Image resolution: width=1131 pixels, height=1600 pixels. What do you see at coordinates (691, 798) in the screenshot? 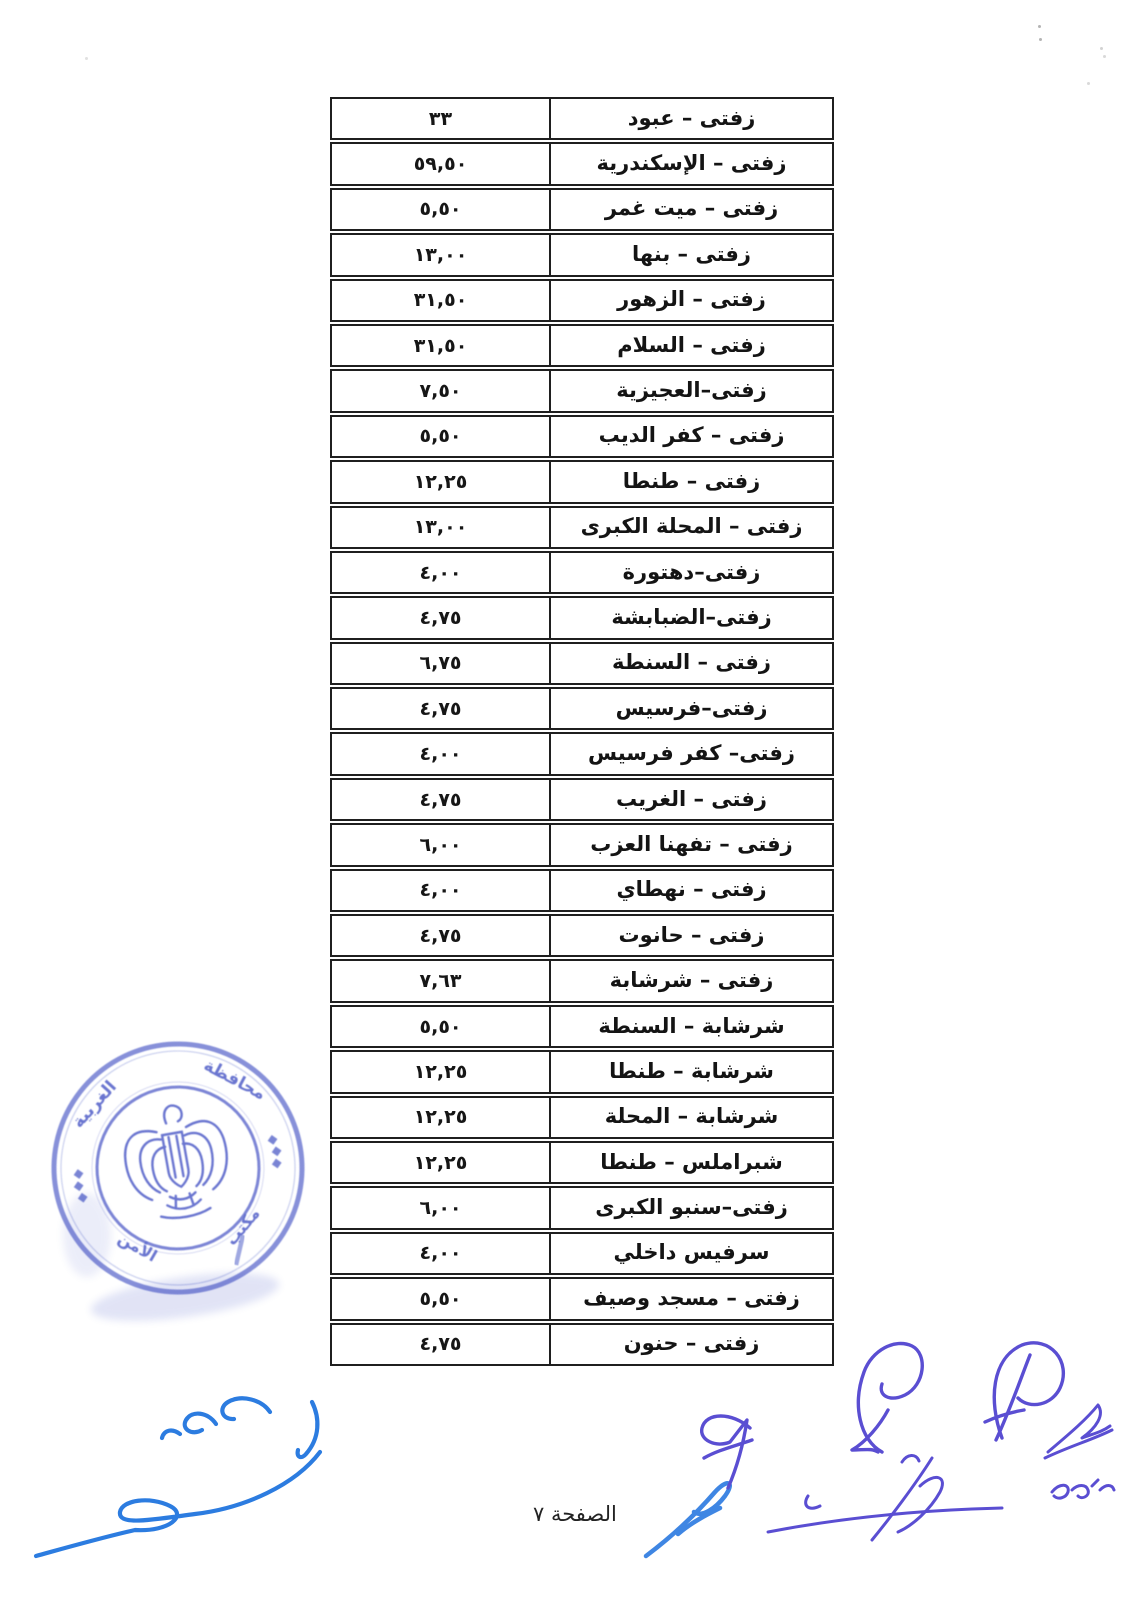
I see `route-cell: زفتى – الغريب` at bounding box center [691, 798].